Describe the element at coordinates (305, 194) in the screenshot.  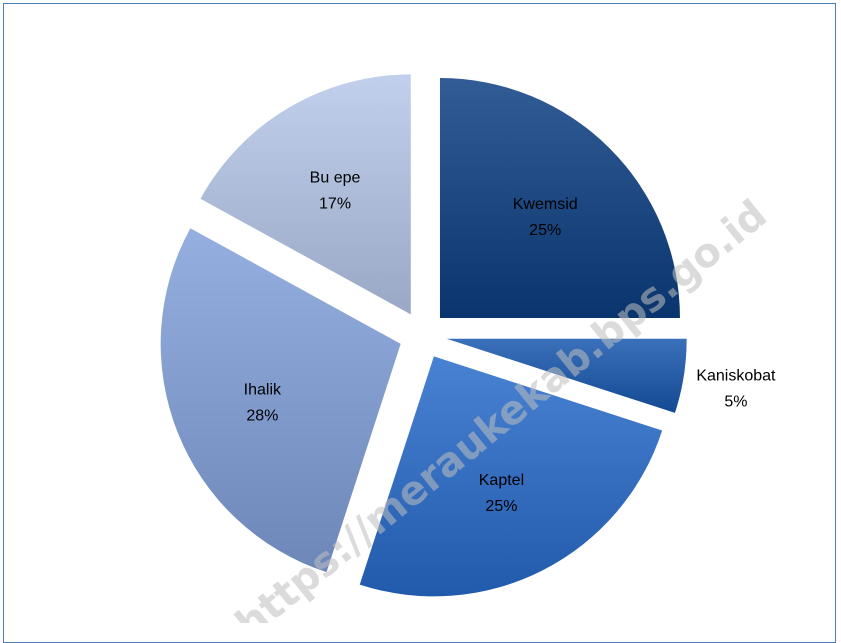
I see `pie-slice-bu-epe` at that location.